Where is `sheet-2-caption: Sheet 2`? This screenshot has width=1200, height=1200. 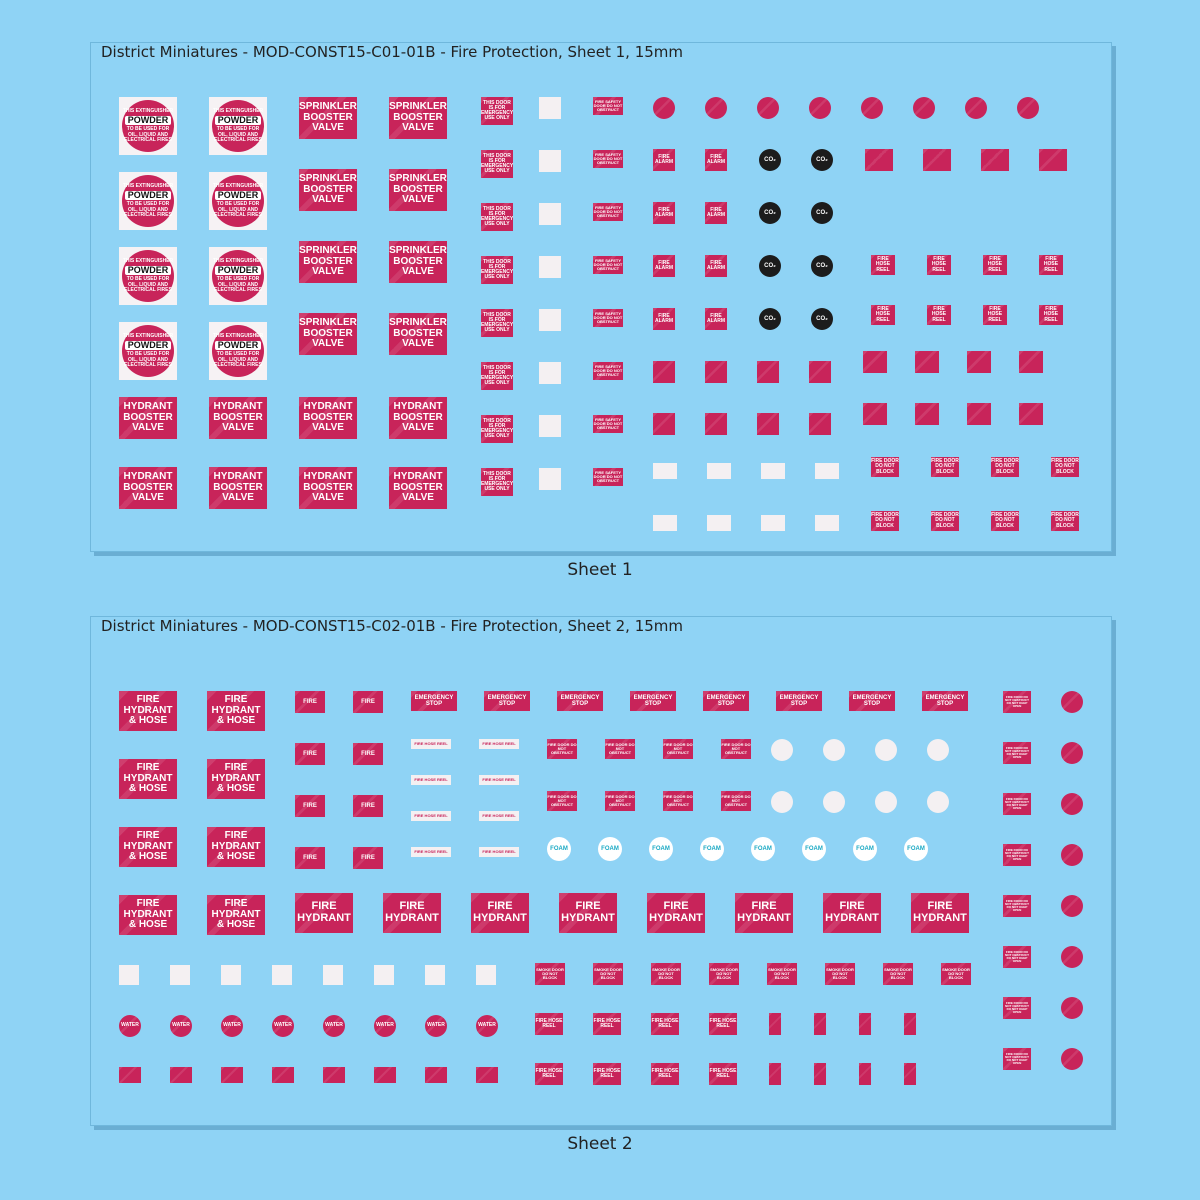 sheet-2-caption: Sheet 2 is located at coordinates (600, 1144).